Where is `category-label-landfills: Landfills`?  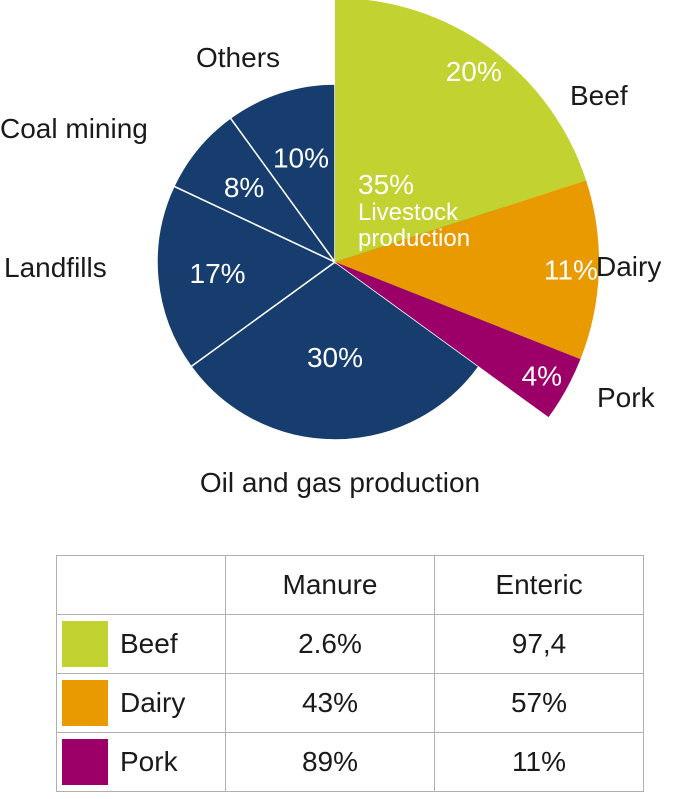 category-label-landfills: Landfills is located at coordinates (55, 267).